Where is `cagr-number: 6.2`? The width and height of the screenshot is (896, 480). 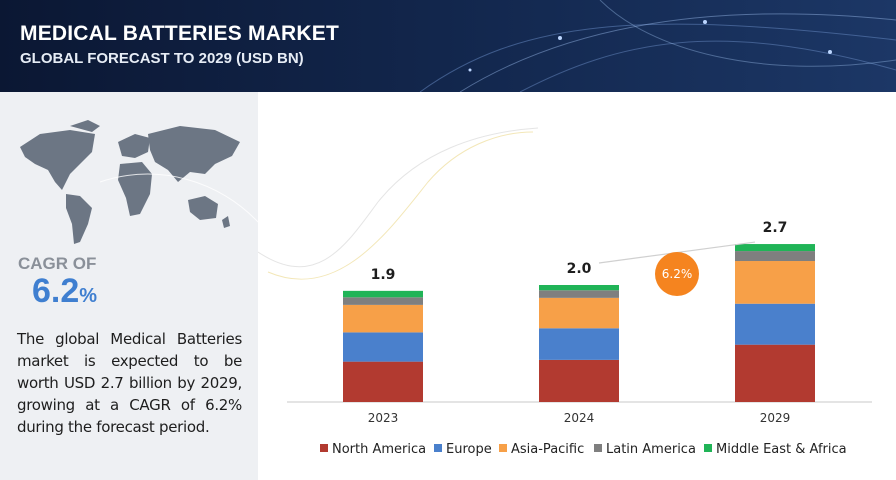 cagr-number: 6.2 is located at coordinates (56, 291).